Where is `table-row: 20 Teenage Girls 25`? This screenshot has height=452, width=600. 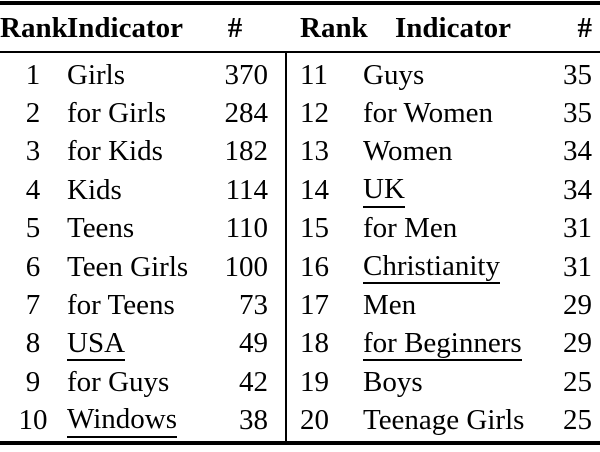 table-row: 20 Teenage Girls 25 is located at coordinates (450, 421).